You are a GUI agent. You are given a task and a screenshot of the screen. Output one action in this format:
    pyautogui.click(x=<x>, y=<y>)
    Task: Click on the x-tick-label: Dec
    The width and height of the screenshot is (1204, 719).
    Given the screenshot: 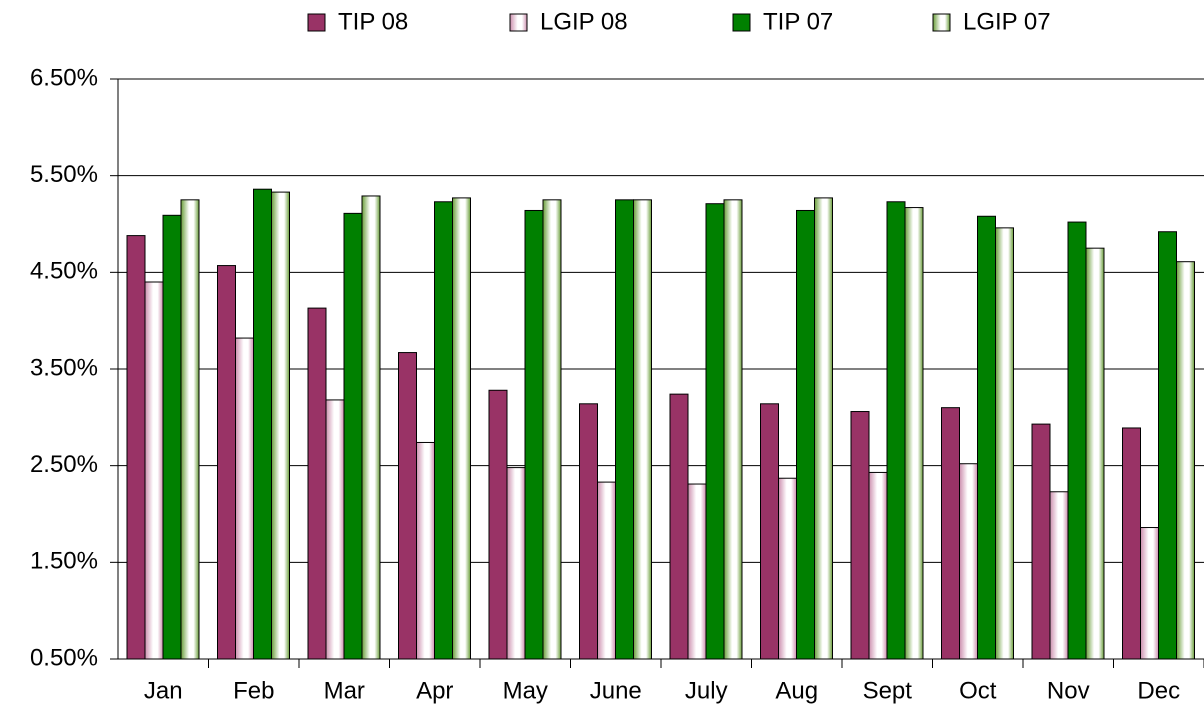 What is the action you would take?
    pyautogui.click(x=1158, y=690)
    